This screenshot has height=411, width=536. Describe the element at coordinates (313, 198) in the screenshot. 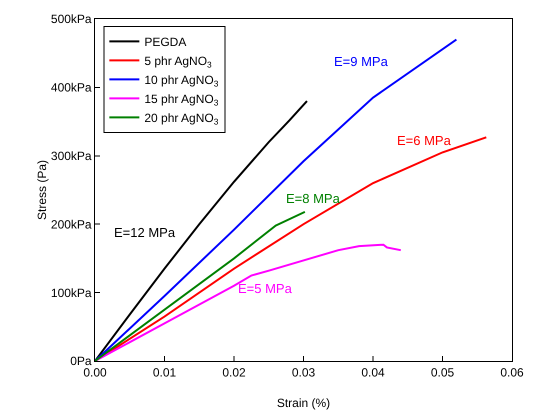

I see `annotation: E=8 MPa` at that location.